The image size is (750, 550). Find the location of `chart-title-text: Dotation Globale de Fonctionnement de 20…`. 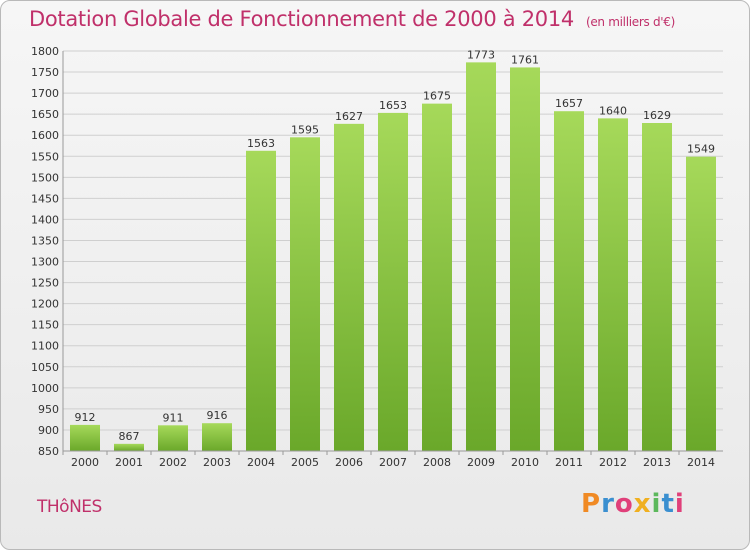

chart-title-text: Dotation Globale de Fonctionnement de 20… is located at coordinates (301, 19).